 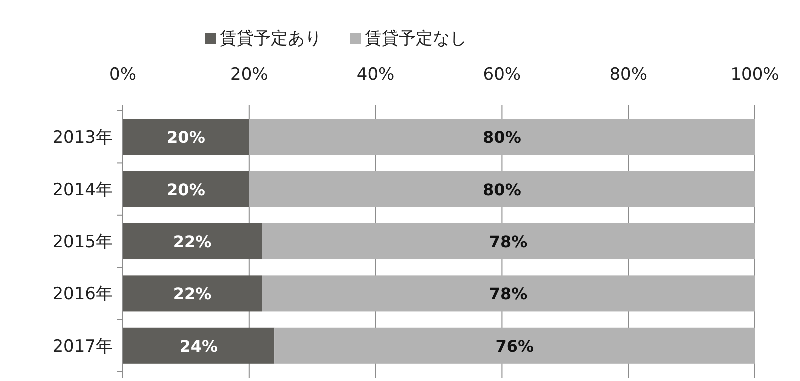 I want to click on x-tick-label: 100%, so click(x=755, y=75).